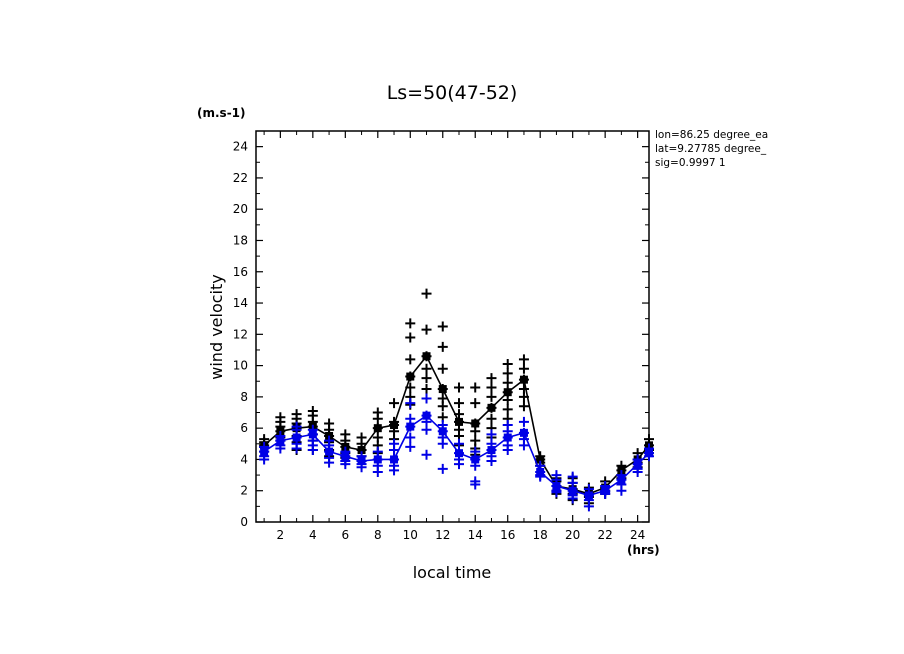 Image resolution: width=904 pixels, height=654 pixels. Describe the element at coordinates (221, 113) in the screenshot. I see `y-unit-label: (m.s-1)` at that location.